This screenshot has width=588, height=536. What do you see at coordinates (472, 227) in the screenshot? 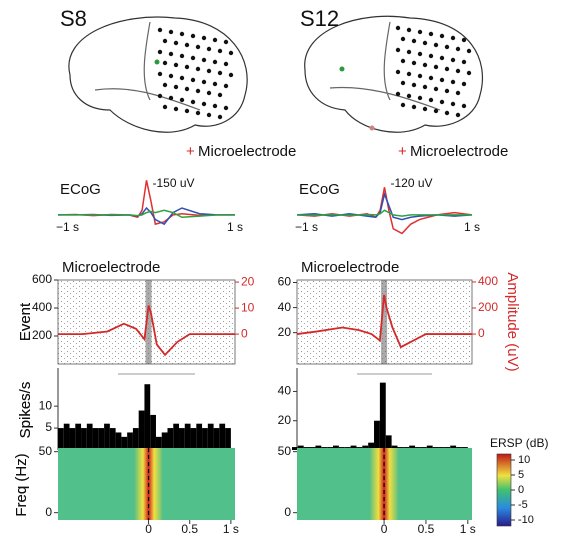
I see `ecog-end-label: 1 s` at bounding box center [472, 227].